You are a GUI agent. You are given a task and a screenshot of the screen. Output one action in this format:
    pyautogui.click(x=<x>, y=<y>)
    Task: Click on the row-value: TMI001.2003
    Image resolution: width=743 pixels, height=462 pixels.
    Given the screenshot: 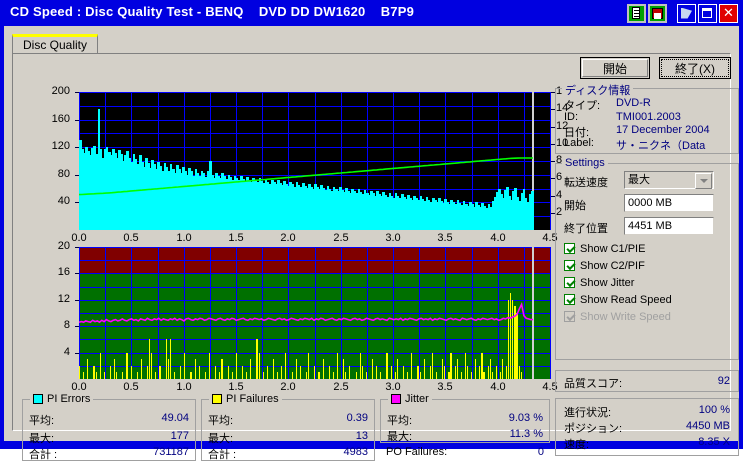 What is the action you would take?
    pyautogui.click(x=648, y=117)
    